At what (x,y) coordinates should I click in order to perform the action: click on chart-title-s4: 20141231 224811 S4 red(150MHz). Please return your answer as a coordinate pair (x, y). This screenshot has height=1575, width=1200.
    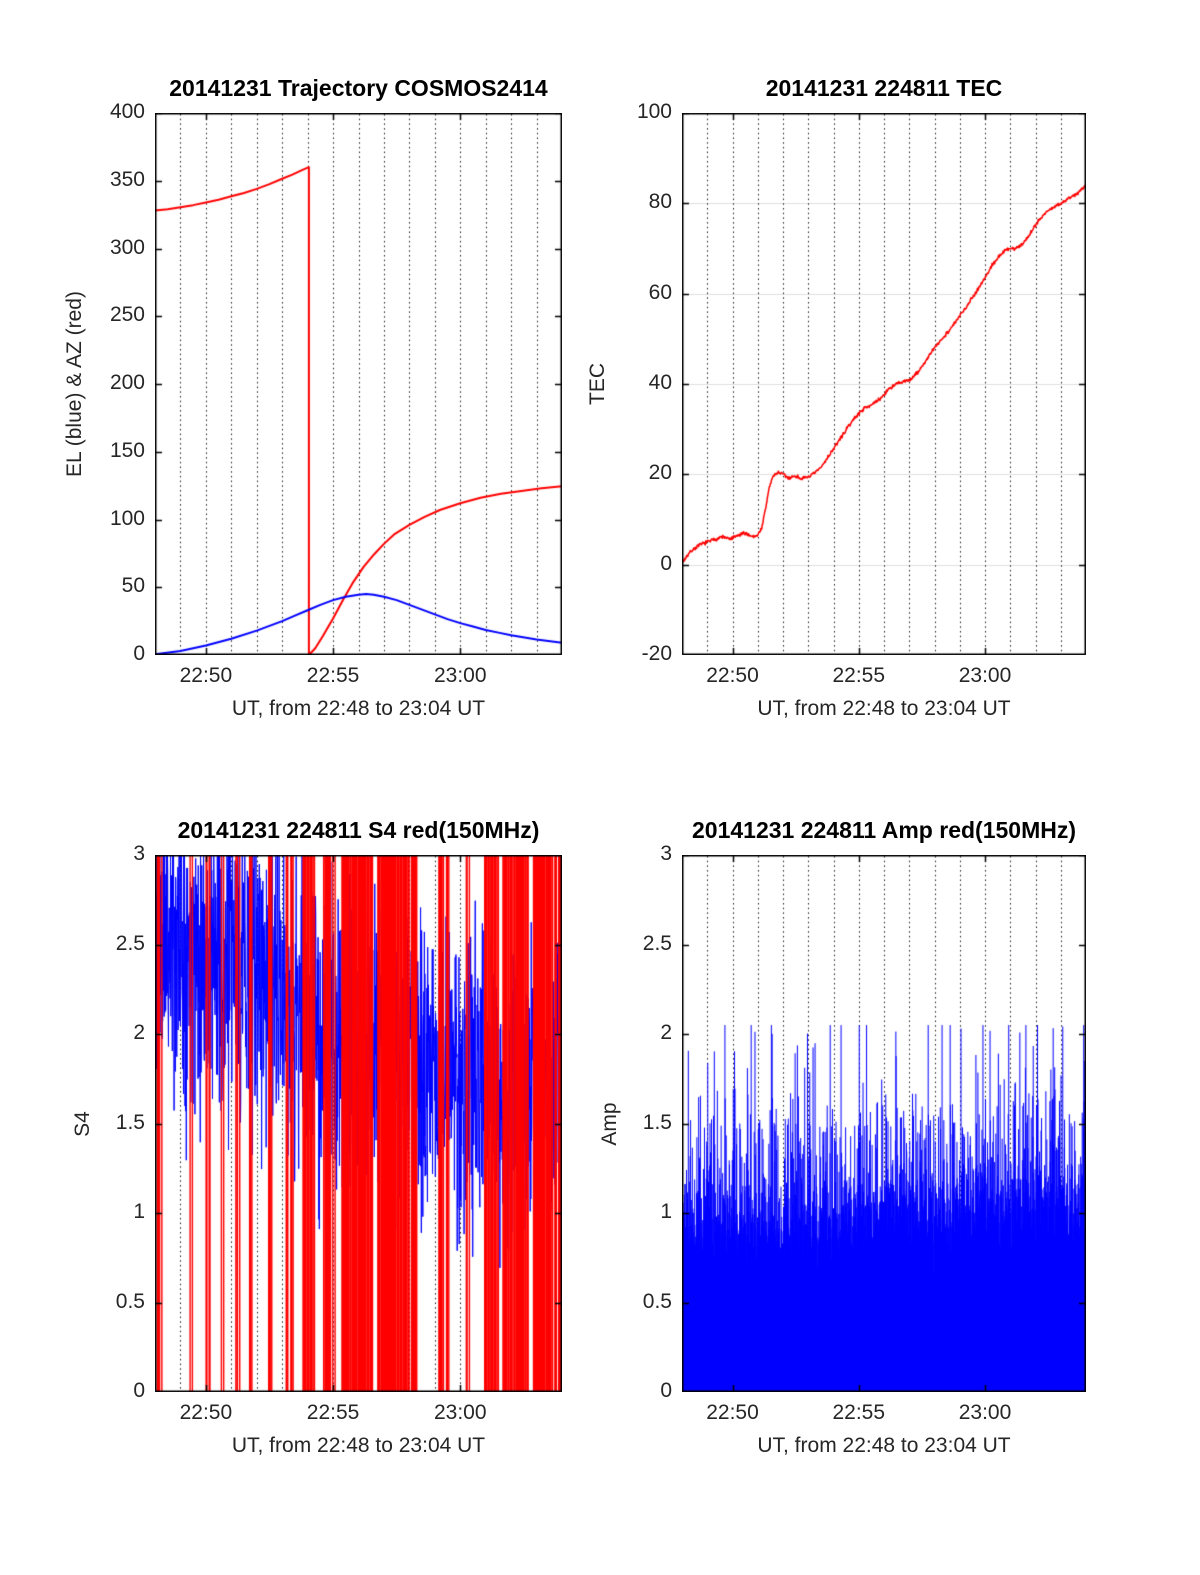
    Looking at the image, I should click on (358, 830).